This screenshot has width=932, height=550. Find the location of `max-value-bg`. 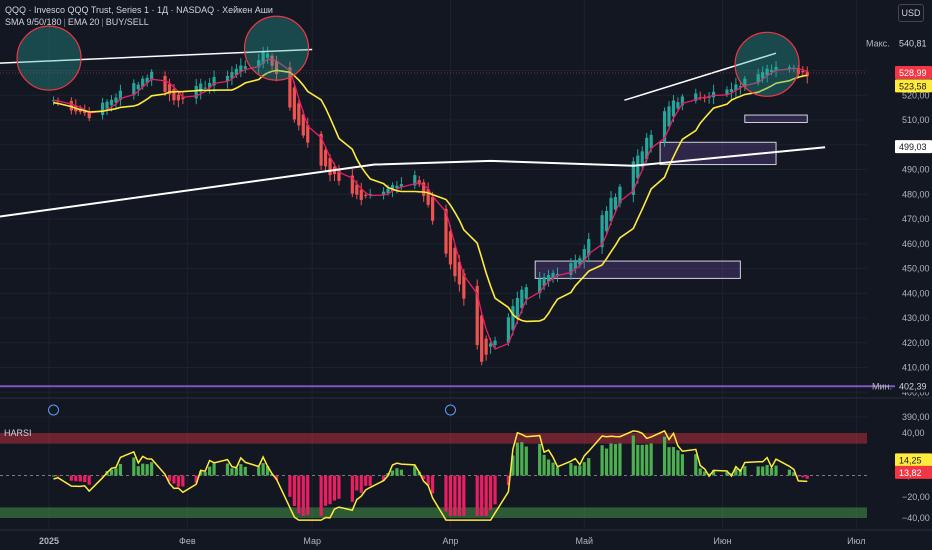

max-value-bg is located at coordinates (913, 43).